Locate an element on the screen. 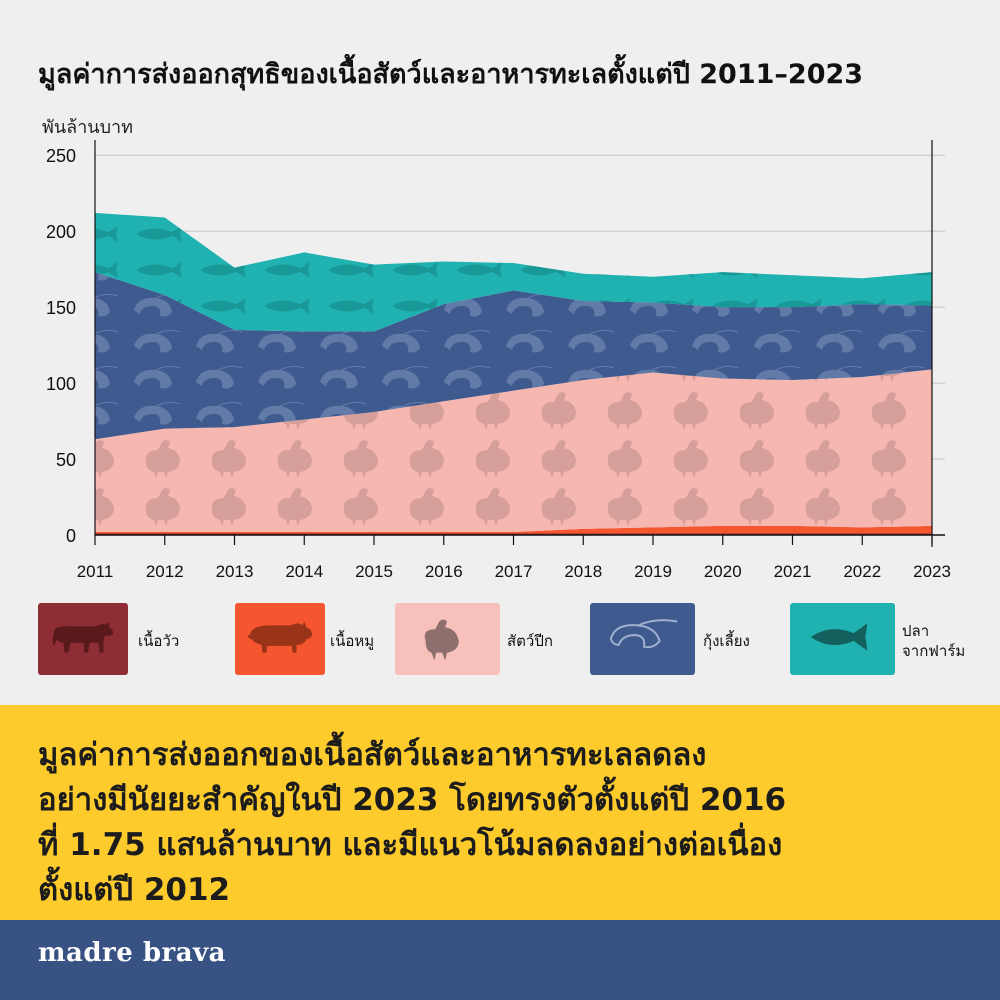 The height and width of the screenshot is (1000, 1000). x-tick-label: 2018 is located at coordinates (583, 571).